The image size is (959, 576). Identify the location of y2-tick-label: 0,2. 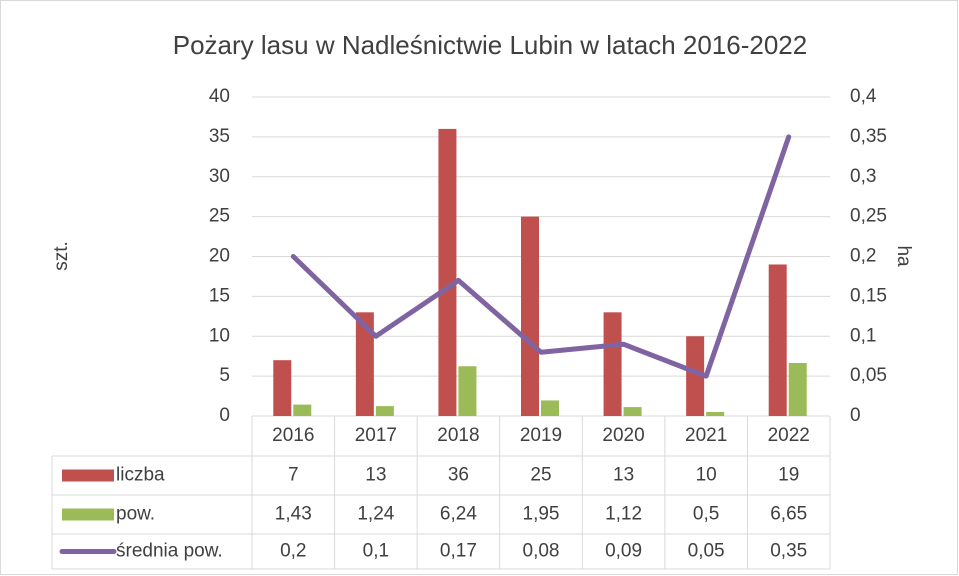
(863, 256).